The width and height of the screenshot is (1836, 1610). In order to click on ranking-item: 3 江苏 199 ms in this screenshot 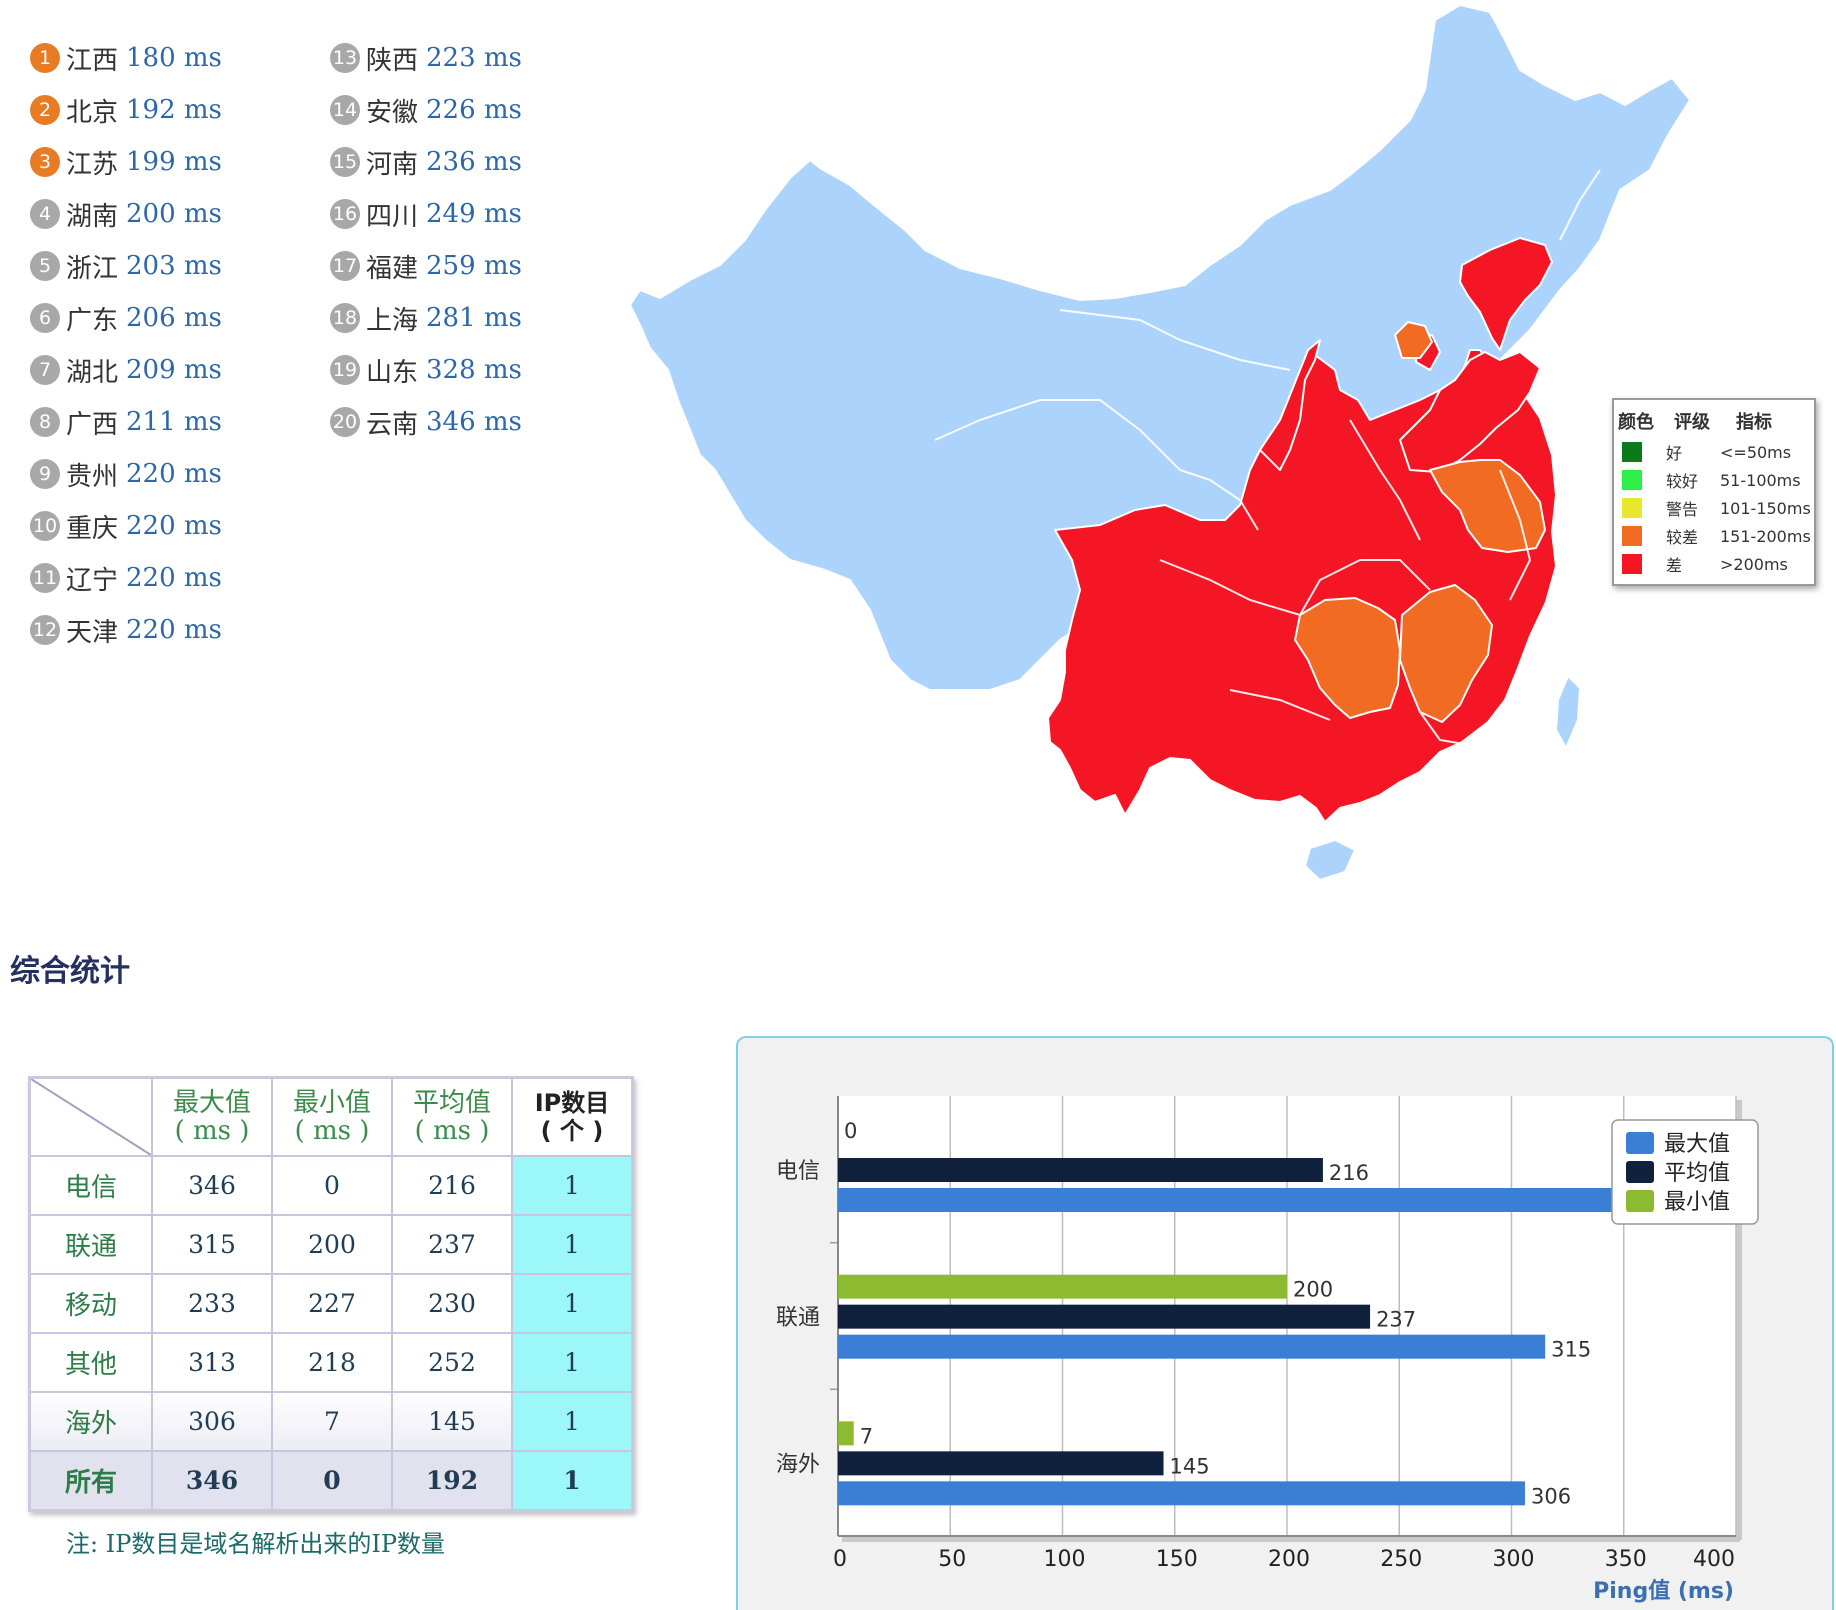, I will do `click(126, 162)`.